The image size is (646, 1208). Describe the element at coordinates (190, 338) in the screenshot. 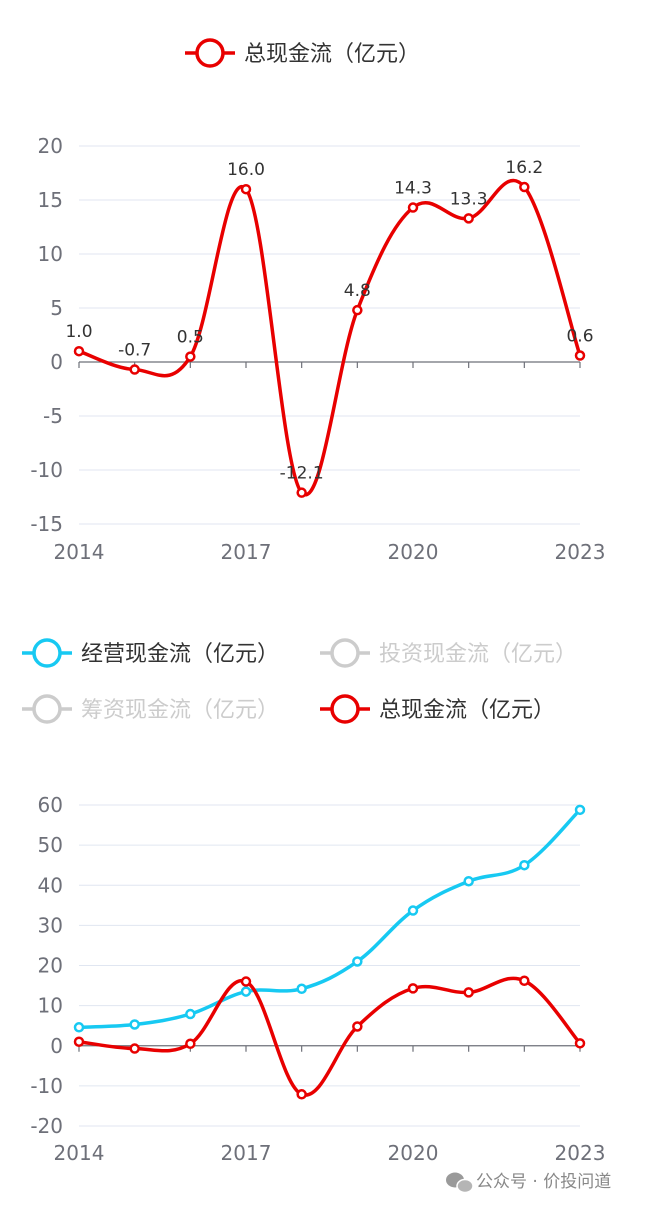

I see `data-label: 0.5` at that location.